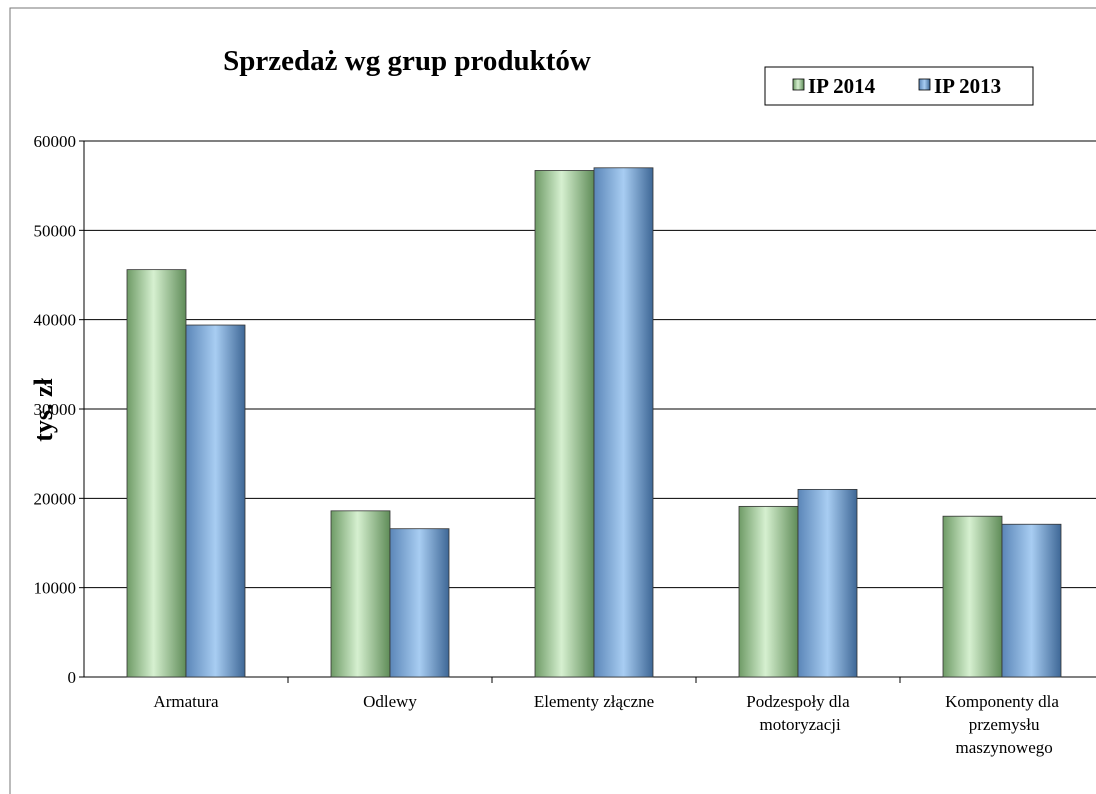 The width and height of the screenshot is (1096, 794). I want to click on legend-label: IP 2014, so click(842, 86).